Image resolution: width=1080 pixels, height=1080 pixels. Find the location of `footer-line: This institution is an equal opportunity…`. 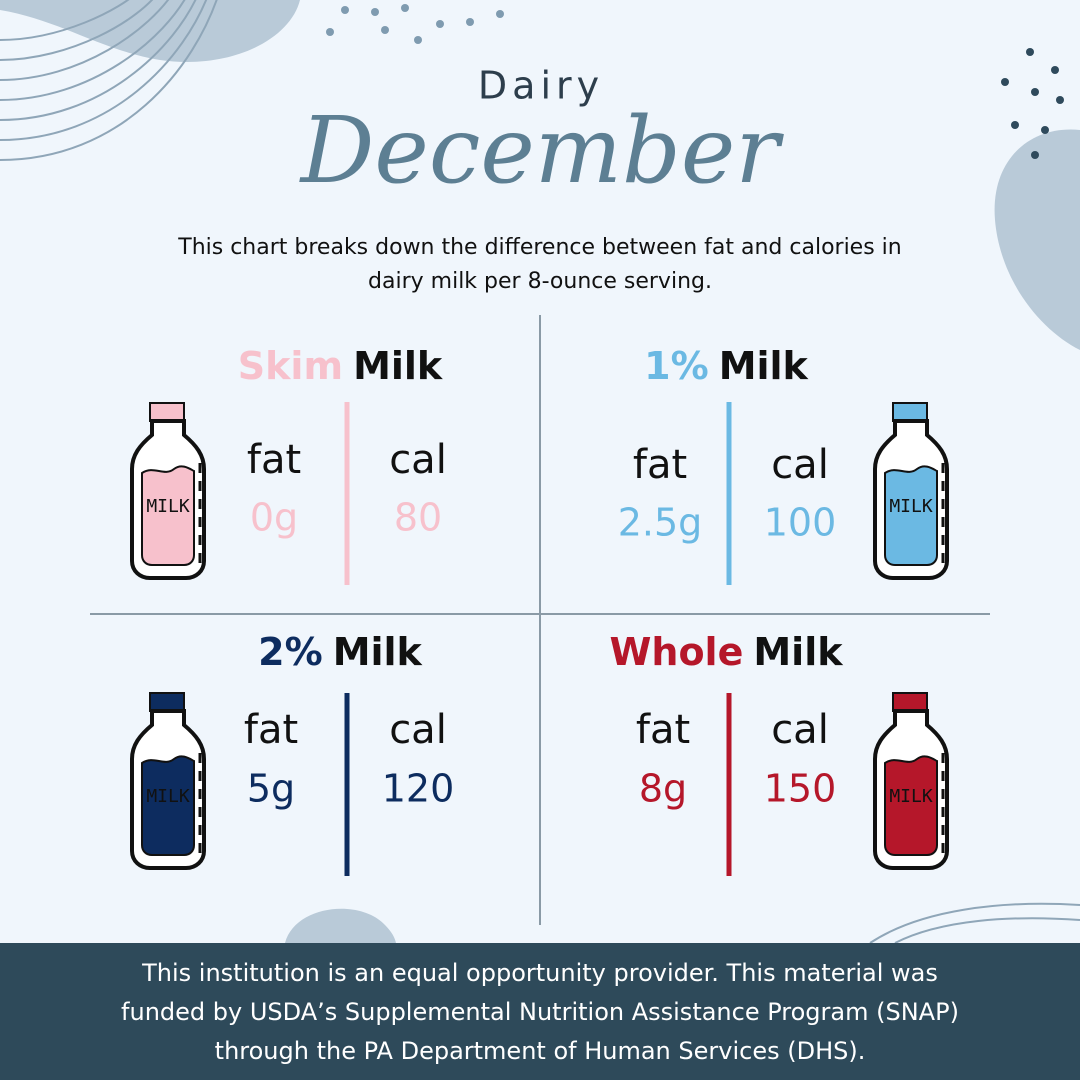

footer-line: This institution is an equal opportunity… is located at coordinates (539, 973).